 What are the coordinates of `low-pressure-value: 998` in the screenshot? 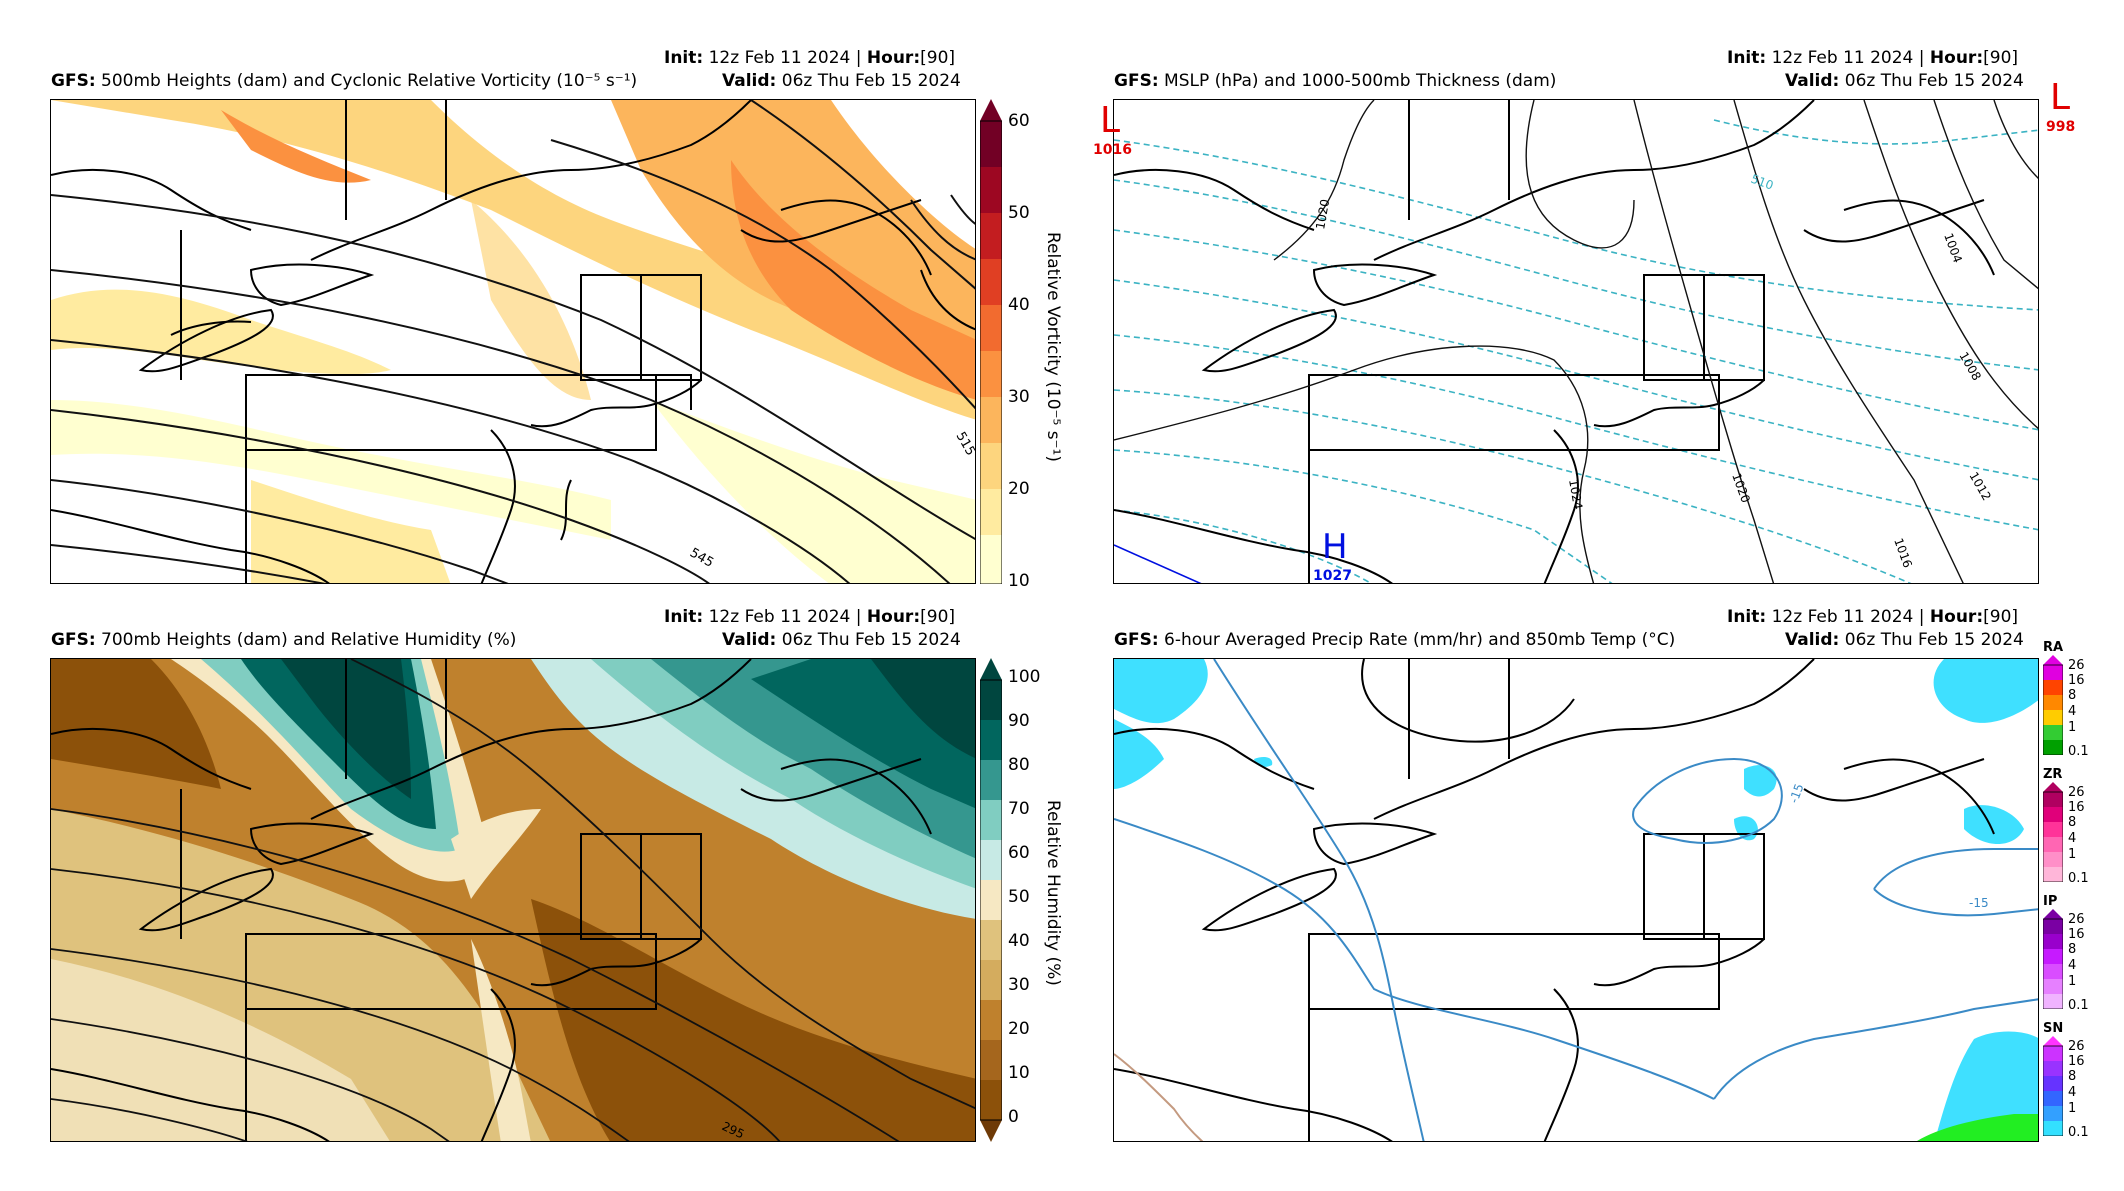 It's located at (2061, 127).